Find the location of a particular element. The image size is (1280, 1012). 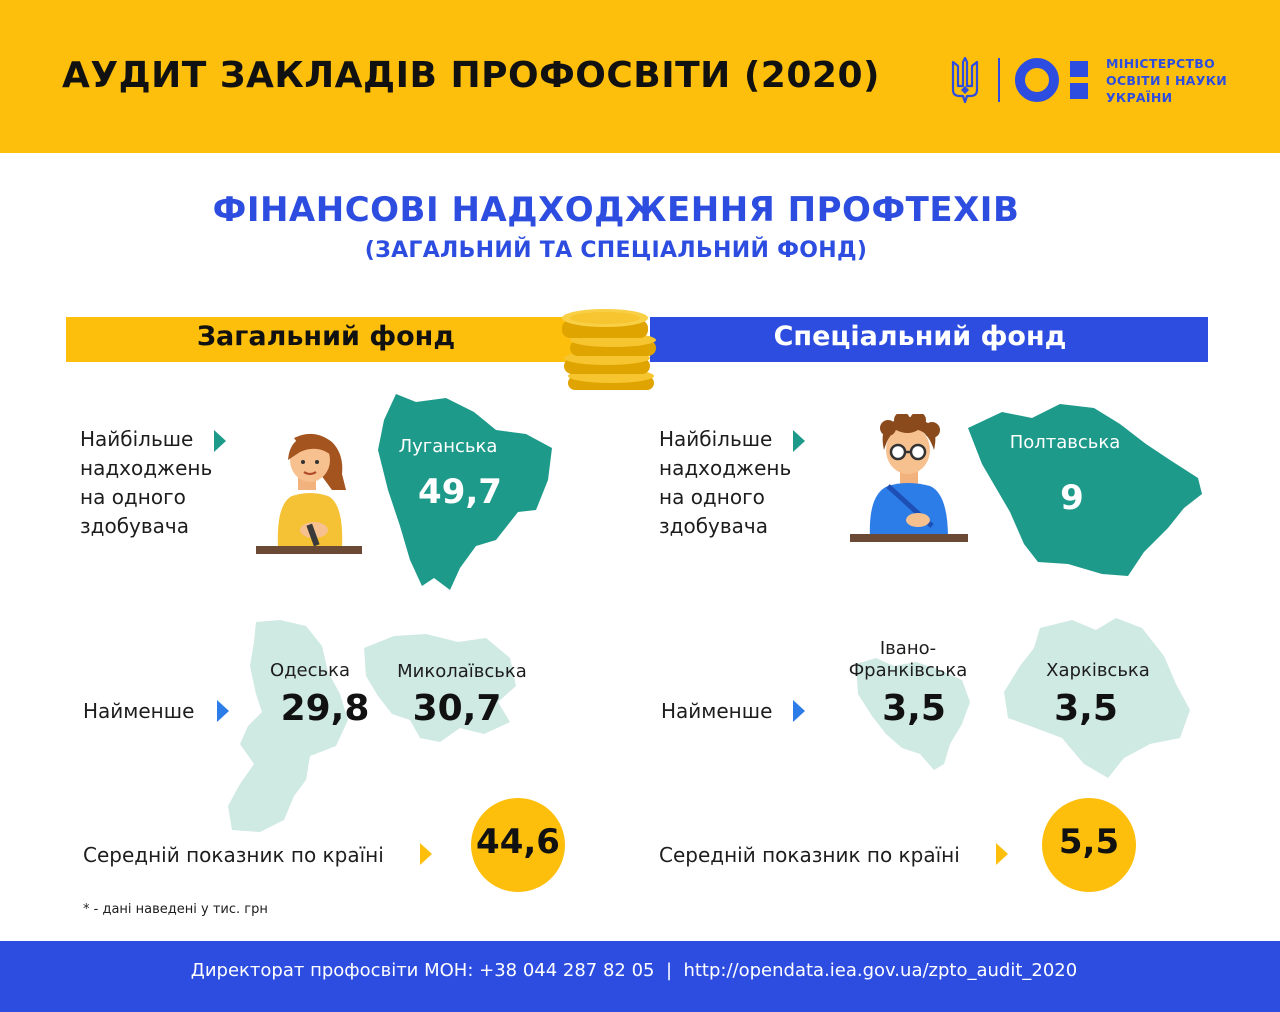

section-subtitle: (ЗАГАЛЬНИЙ ТА СПЕЦІАЛЬНИЙ ФОНД) is located at coordinates (616, 250).